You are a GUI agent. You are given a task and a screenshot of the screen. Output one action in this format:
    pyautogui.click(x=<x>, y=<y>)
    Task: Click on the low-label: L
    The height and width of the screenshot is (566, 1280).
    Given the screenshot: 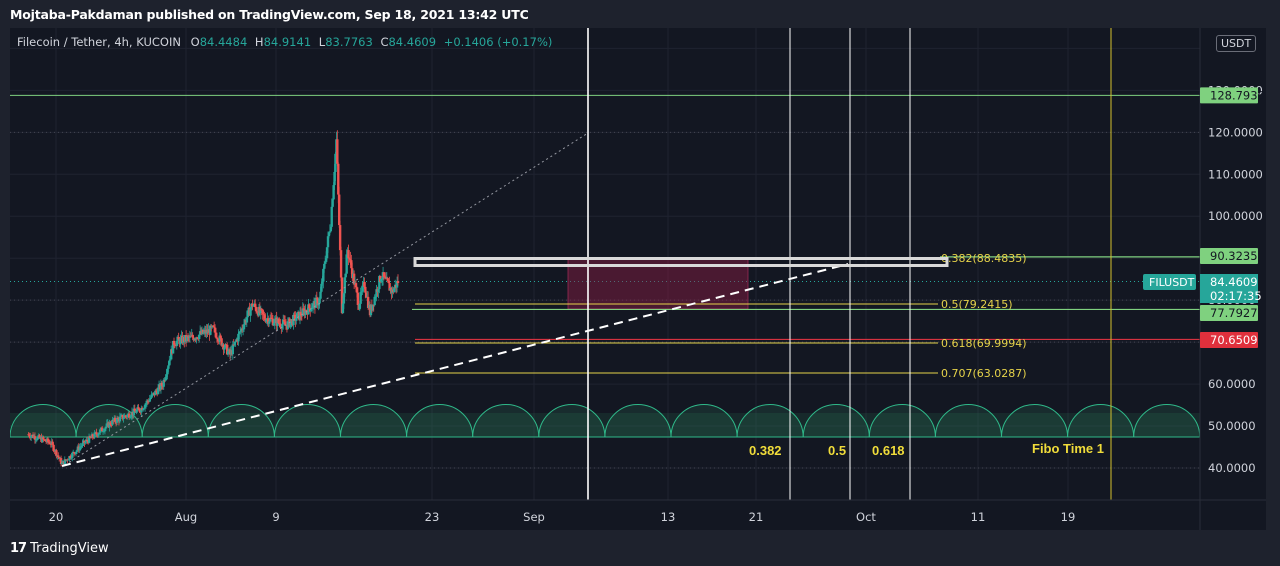 What is the action you would take?
    pyautogui.click(x=322, y=42)
    